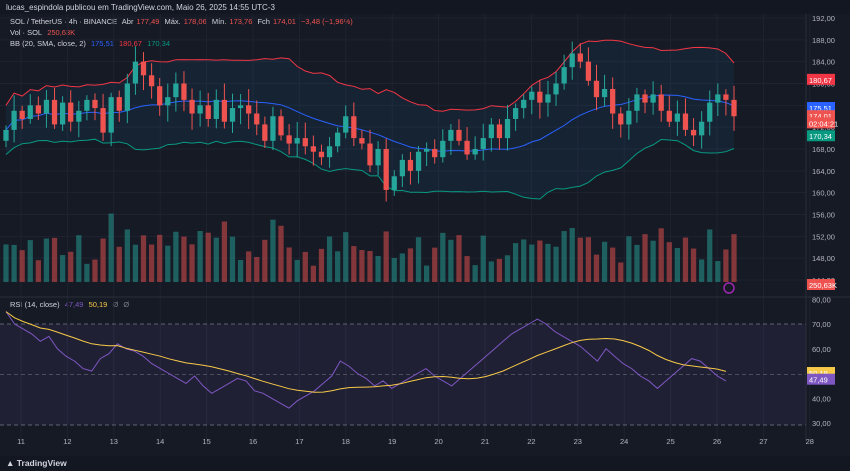 This screenshot has width=850, height=471. I want to click on rsi-label: 50,19, so click(818, 373).